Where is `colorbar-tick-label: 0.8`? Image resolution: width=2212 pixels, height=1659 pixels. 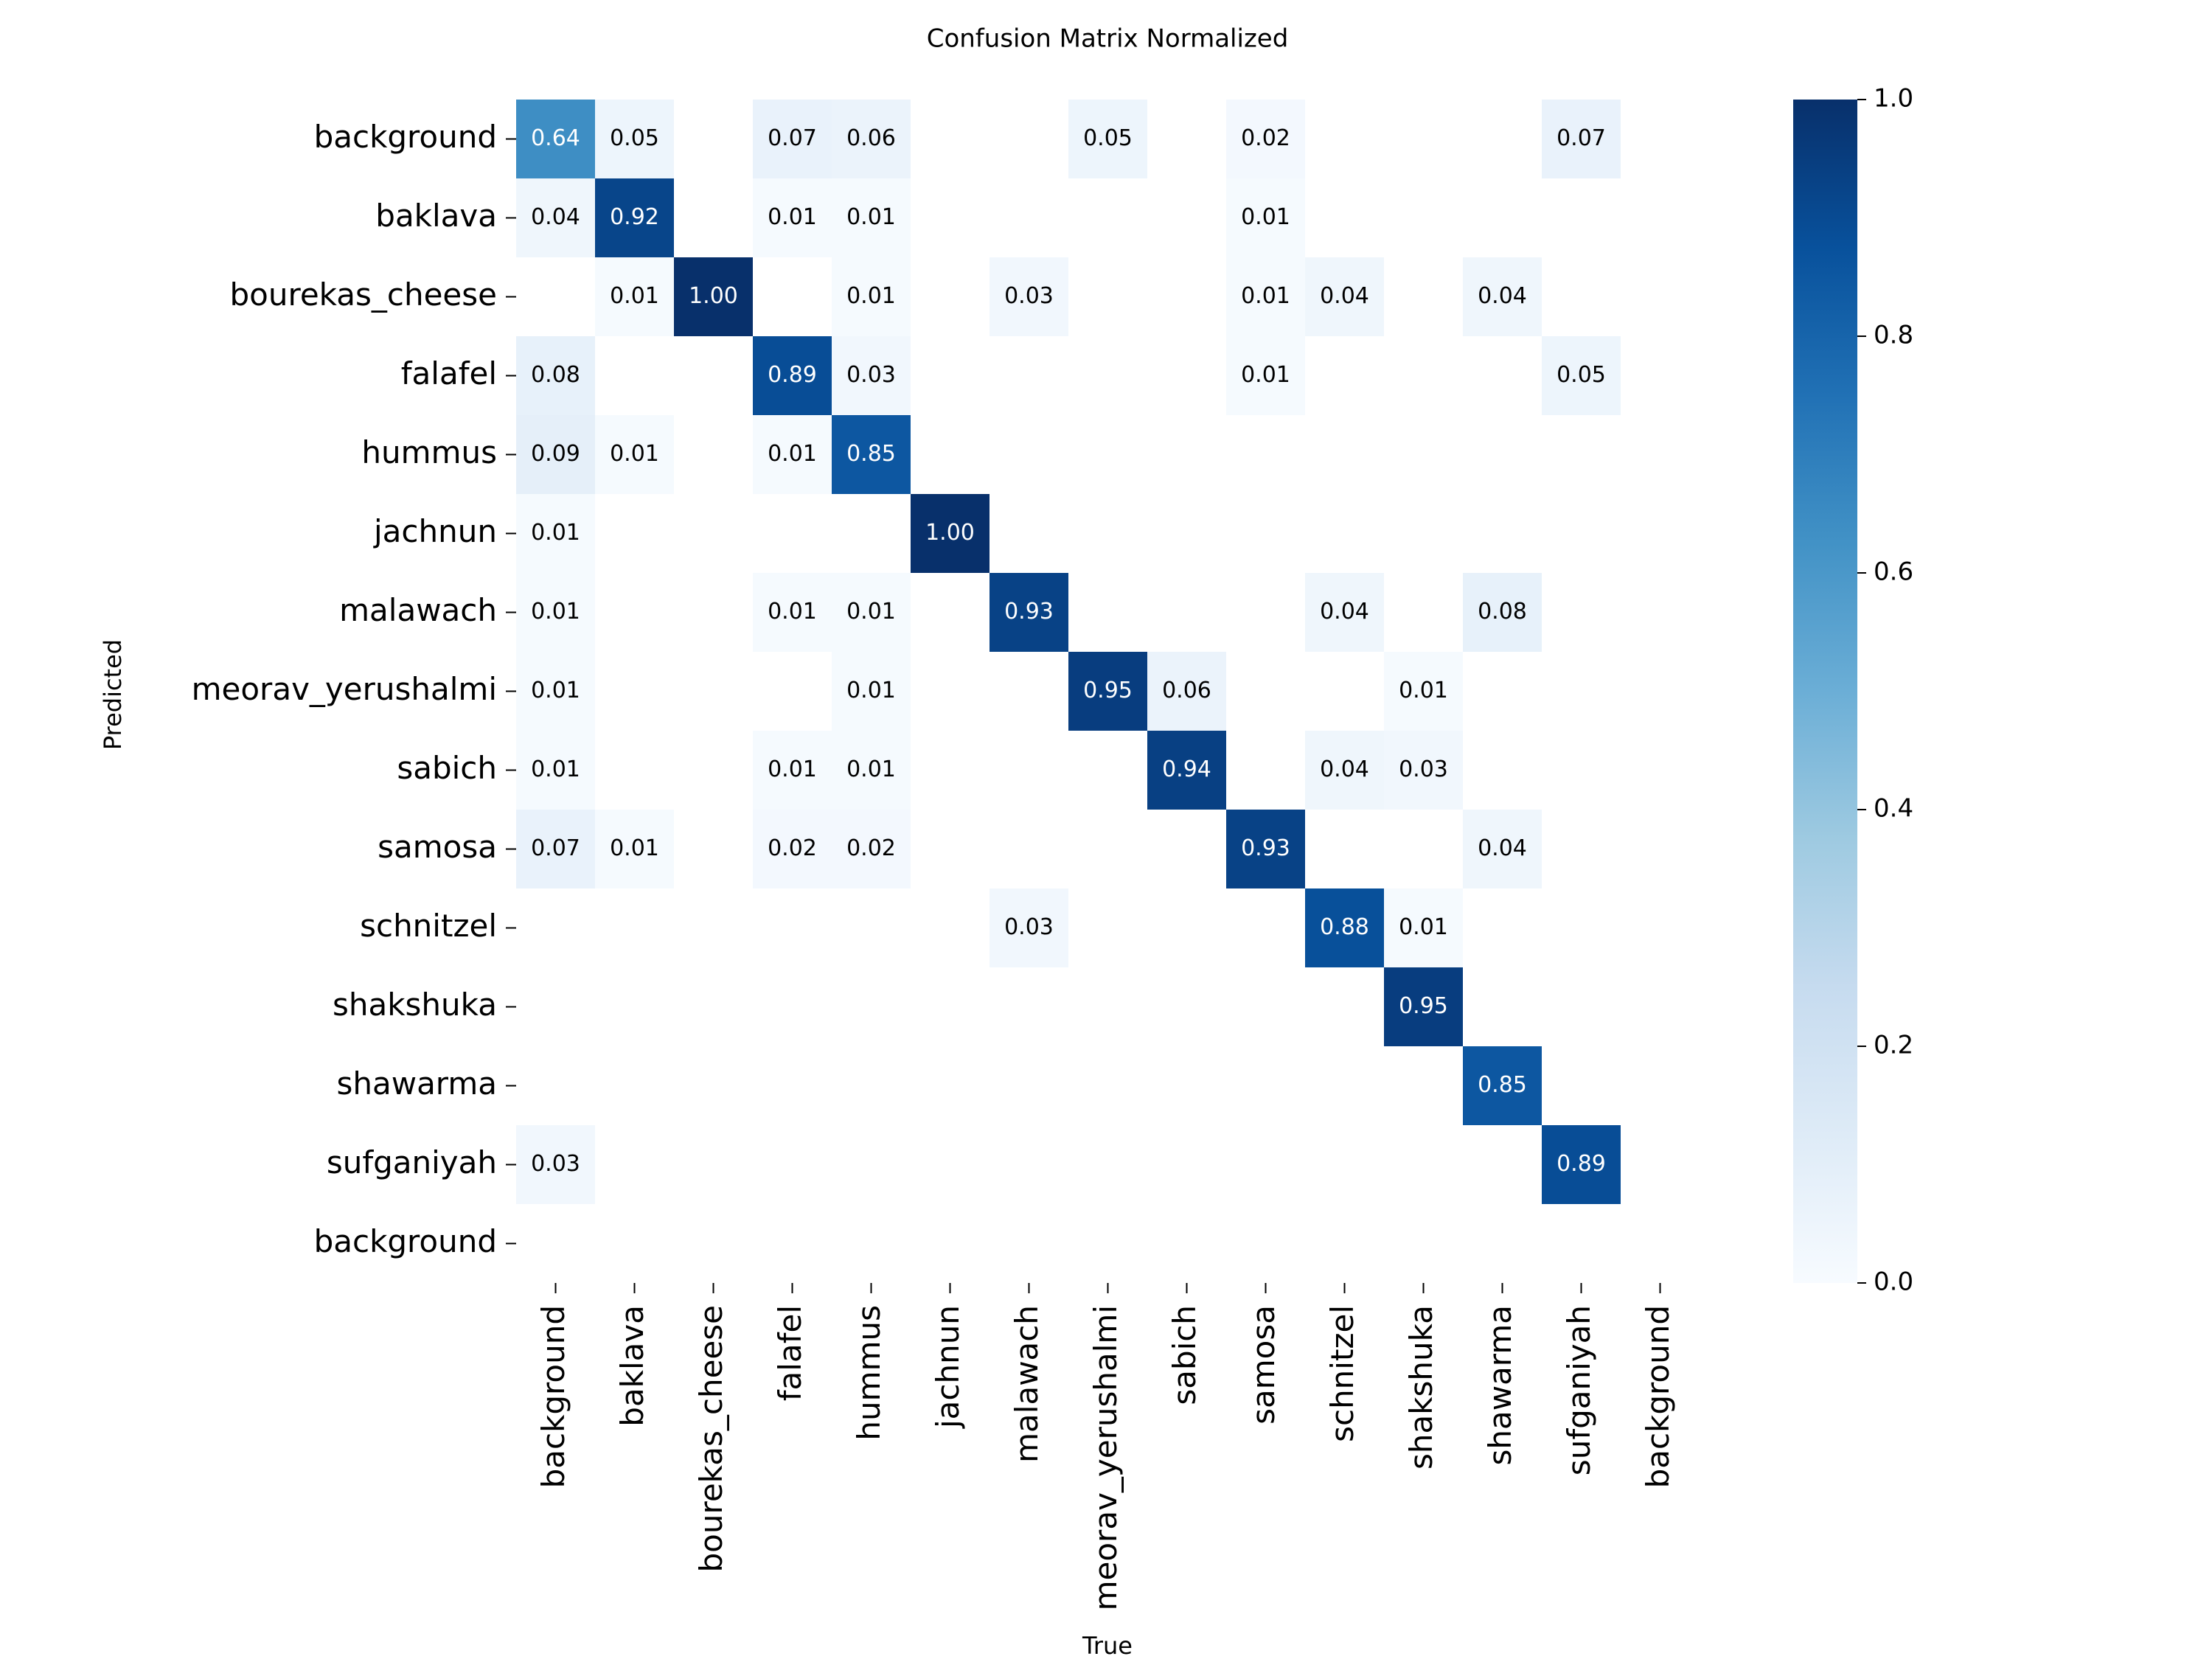
colorbar-tick-label: 0.8 is located at coordinates (1893, 335).